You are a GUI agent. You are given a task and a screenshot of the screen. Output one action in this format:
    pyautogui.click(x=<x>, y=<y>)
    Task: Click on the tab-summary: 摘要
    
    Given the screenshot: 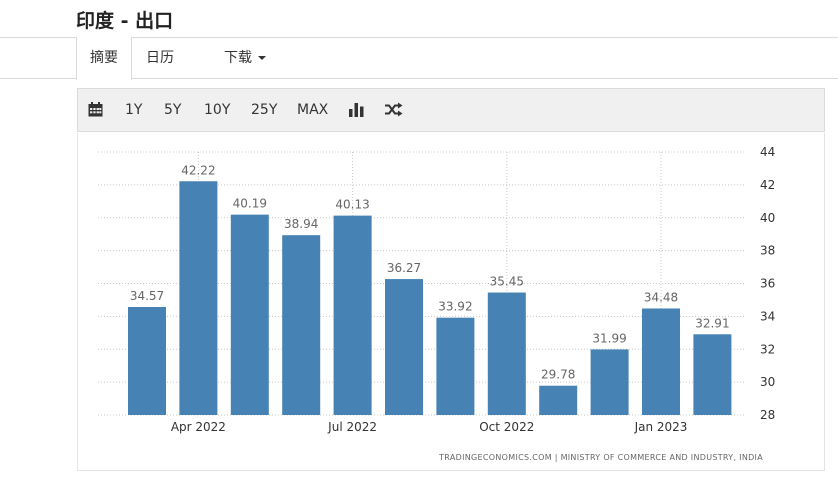 What is the action you would take?
    pyautogui.click(x=104, y=58)
    